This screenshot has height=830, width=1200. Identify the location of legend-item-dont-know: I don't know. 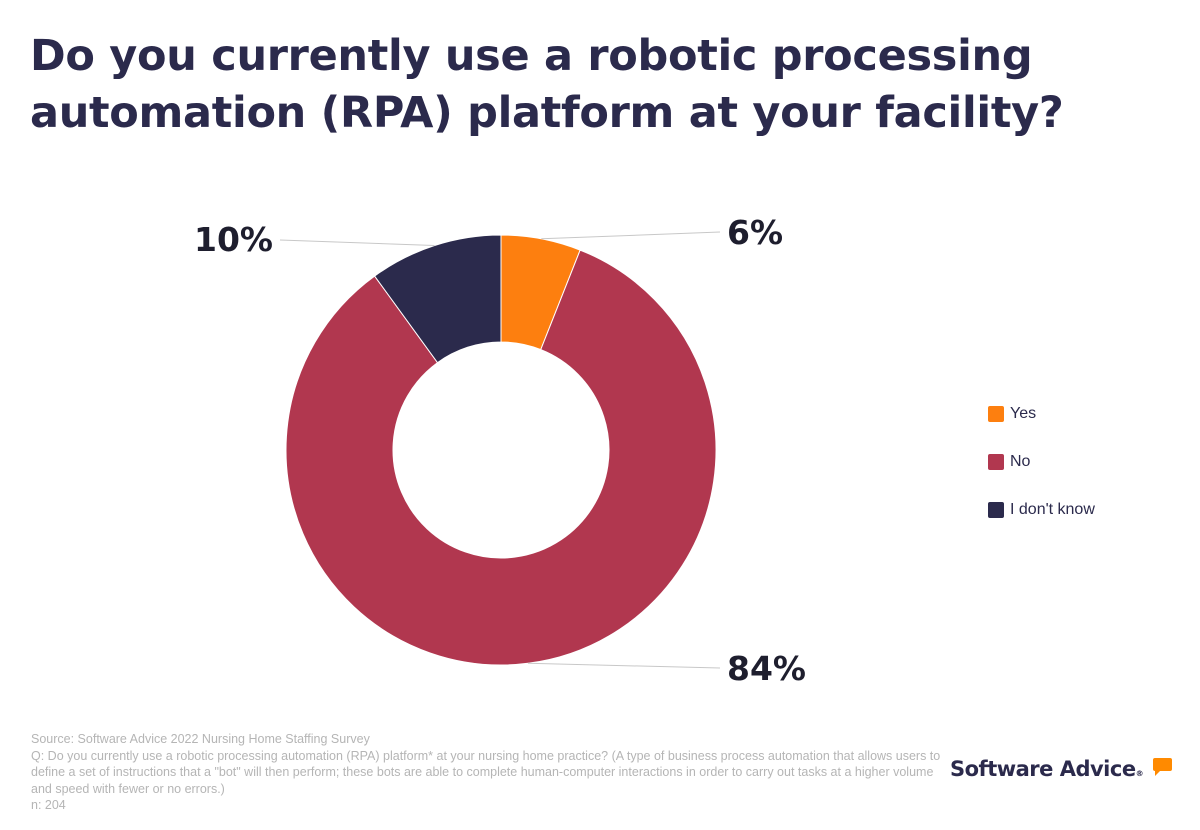
(1041, 510).